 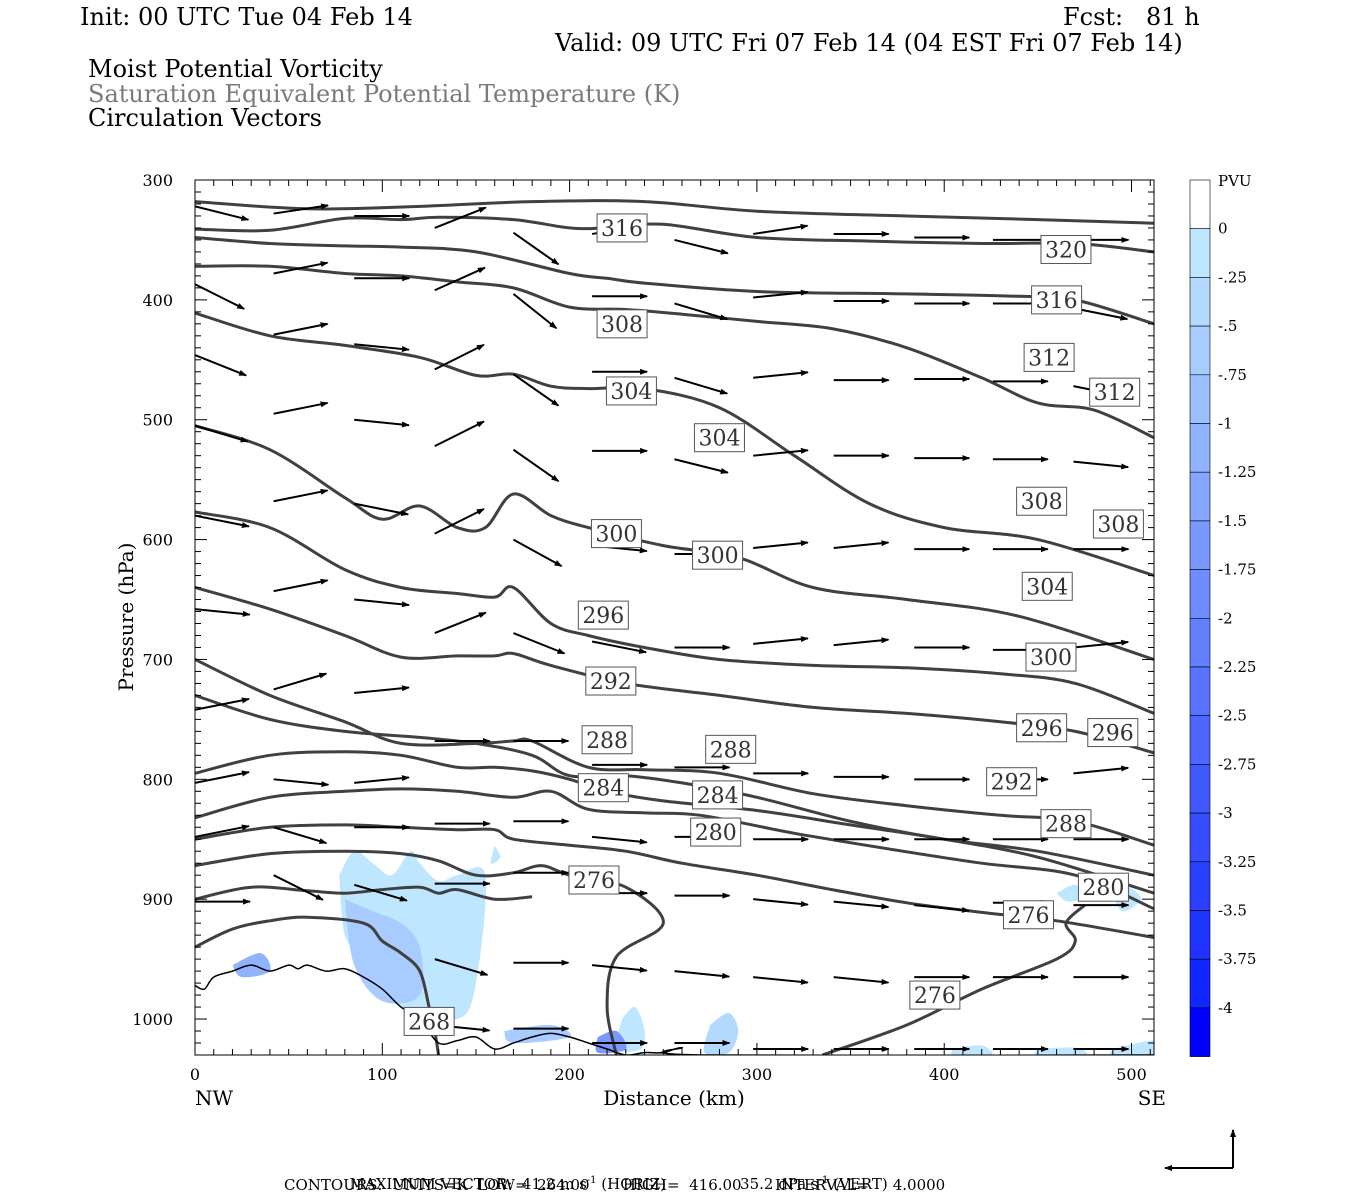 What do you see at coordinates (1232, 375) in the screenshot?
I see `colorbar-label: -.75` at bounding box center [1232, 375].